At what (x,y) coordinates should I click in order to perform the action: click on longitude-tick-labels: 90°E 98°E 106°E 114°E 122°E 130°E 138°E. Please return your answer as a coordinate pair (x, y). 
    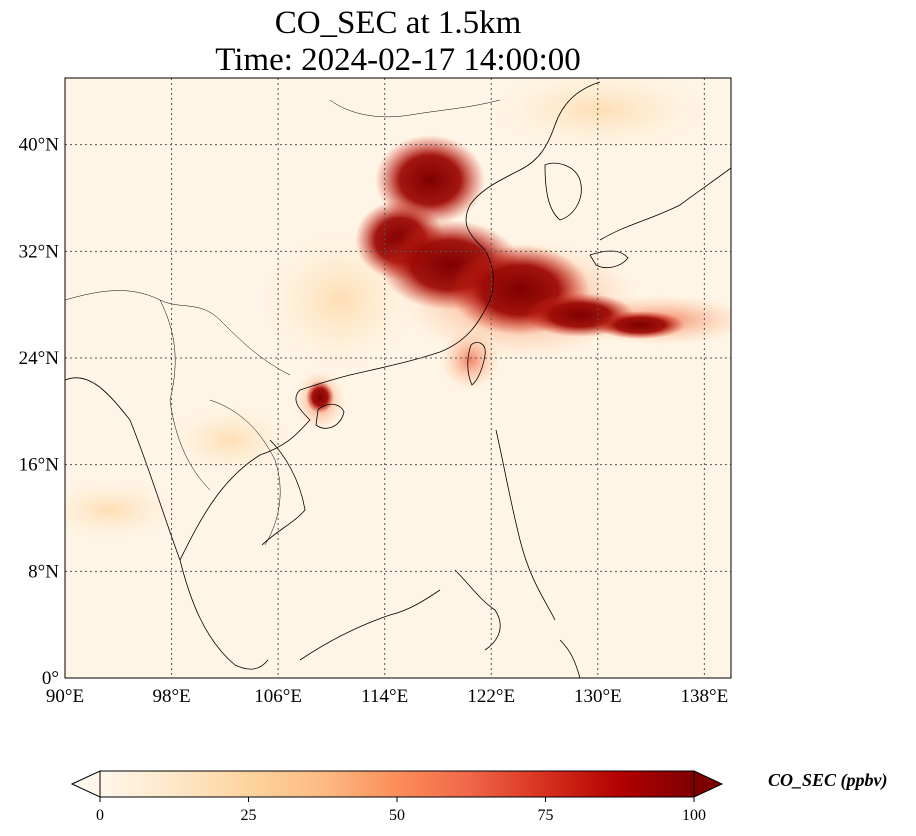
    Looking at the image, I should click on (387, 696).